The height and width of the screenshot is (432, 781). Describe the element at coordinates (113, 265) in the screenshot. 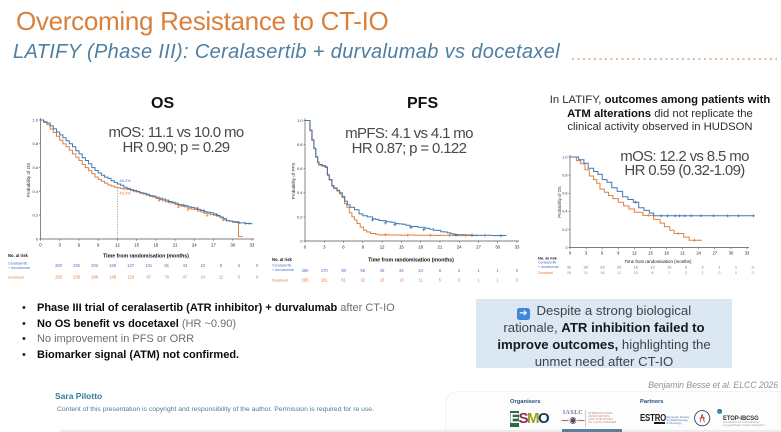

I see `svg-text: 168` at that location.